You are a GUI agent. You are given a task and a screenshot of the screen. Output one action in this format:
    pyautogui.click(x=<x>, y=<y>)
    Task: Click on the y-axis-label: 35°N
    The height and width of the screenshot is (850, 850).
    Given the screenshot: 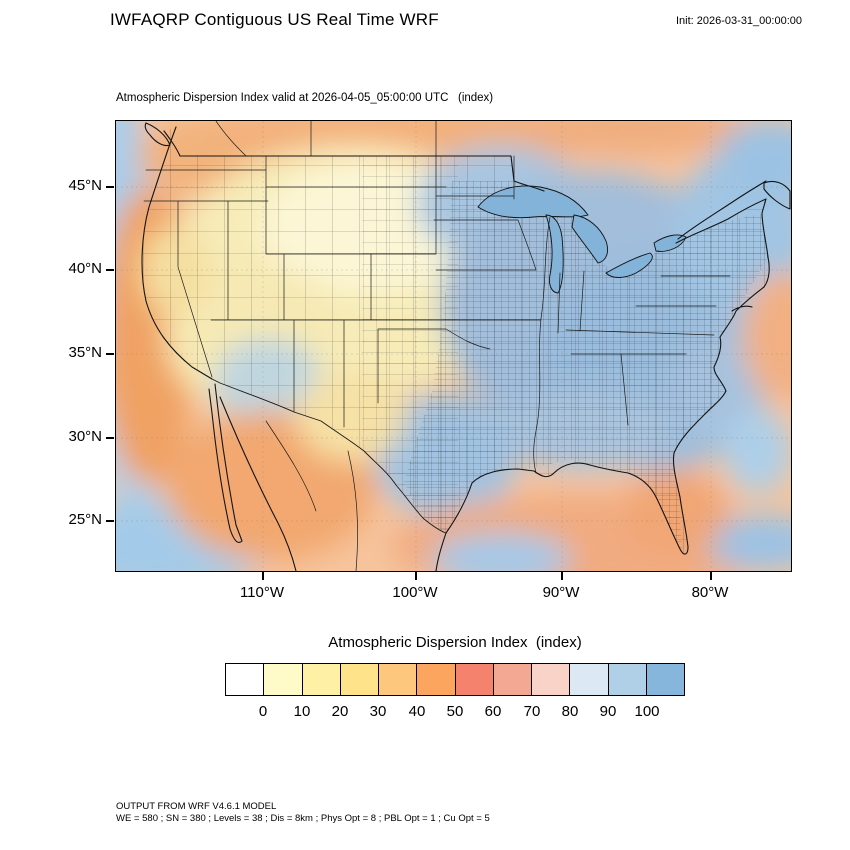 What is the action you would take?
    pyautogui.click(x=85, y=352)
    